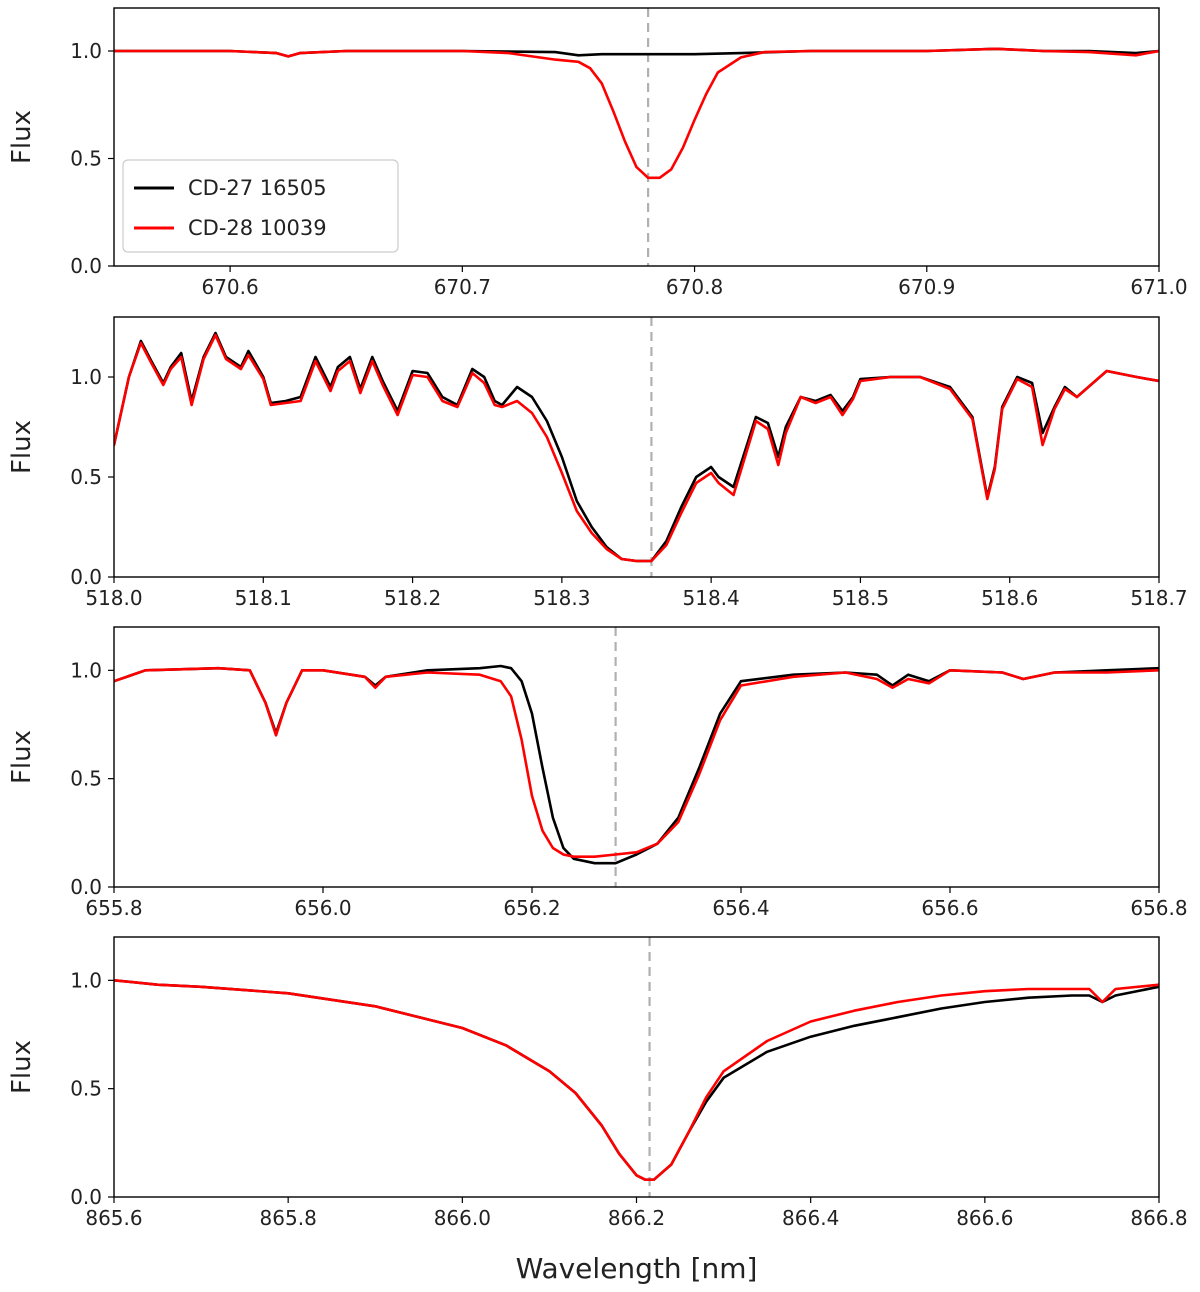 This screenshot has width=1200, height=1292. I want to click on x-tick-label: 656.4, so click(740, 908).